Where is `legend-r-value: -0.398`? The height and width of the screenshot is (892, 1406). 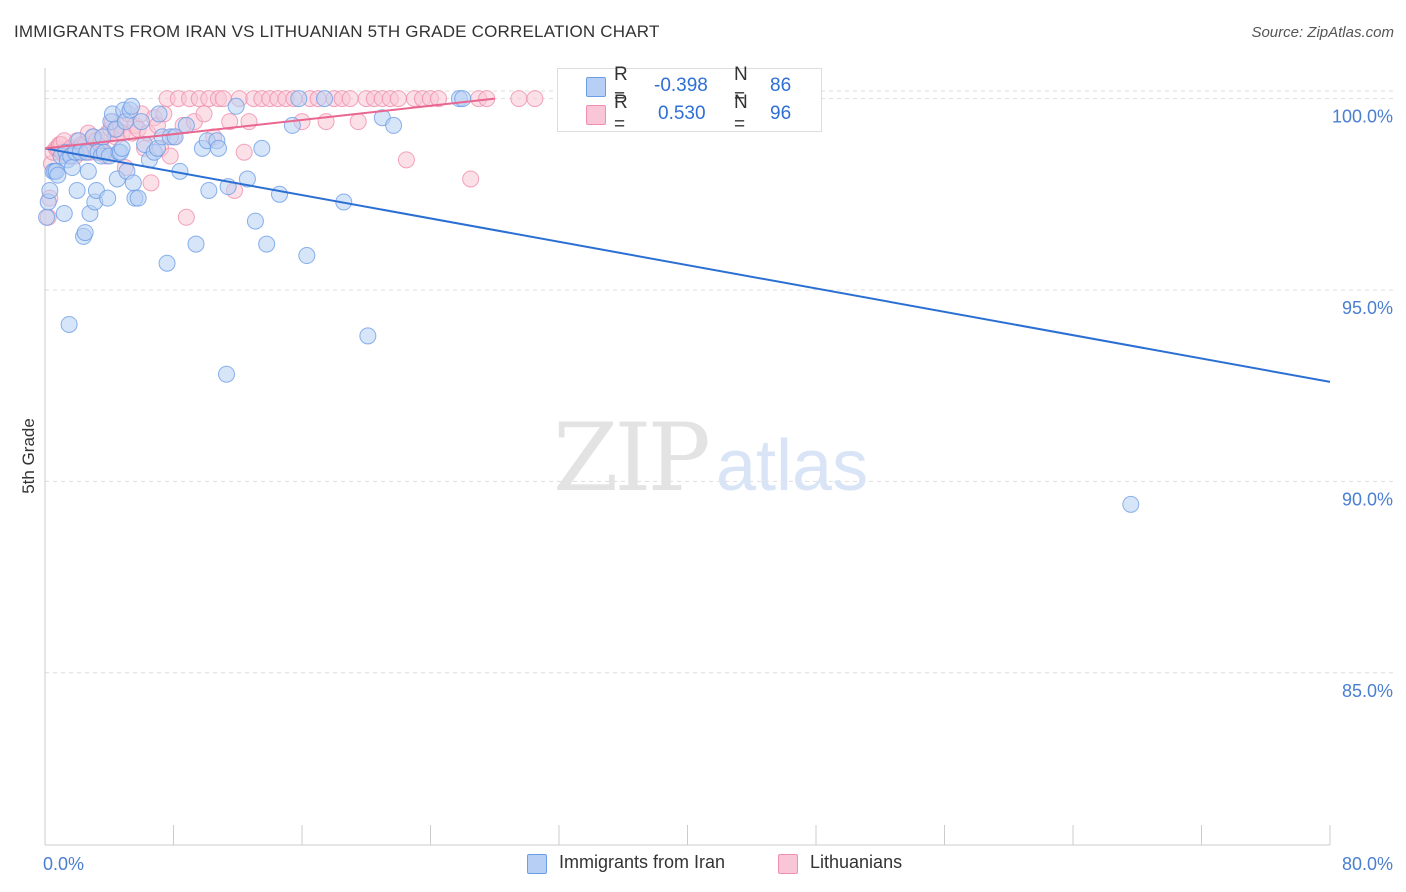
legend-r-value: -0.398 is located at coordinates (681, 85).